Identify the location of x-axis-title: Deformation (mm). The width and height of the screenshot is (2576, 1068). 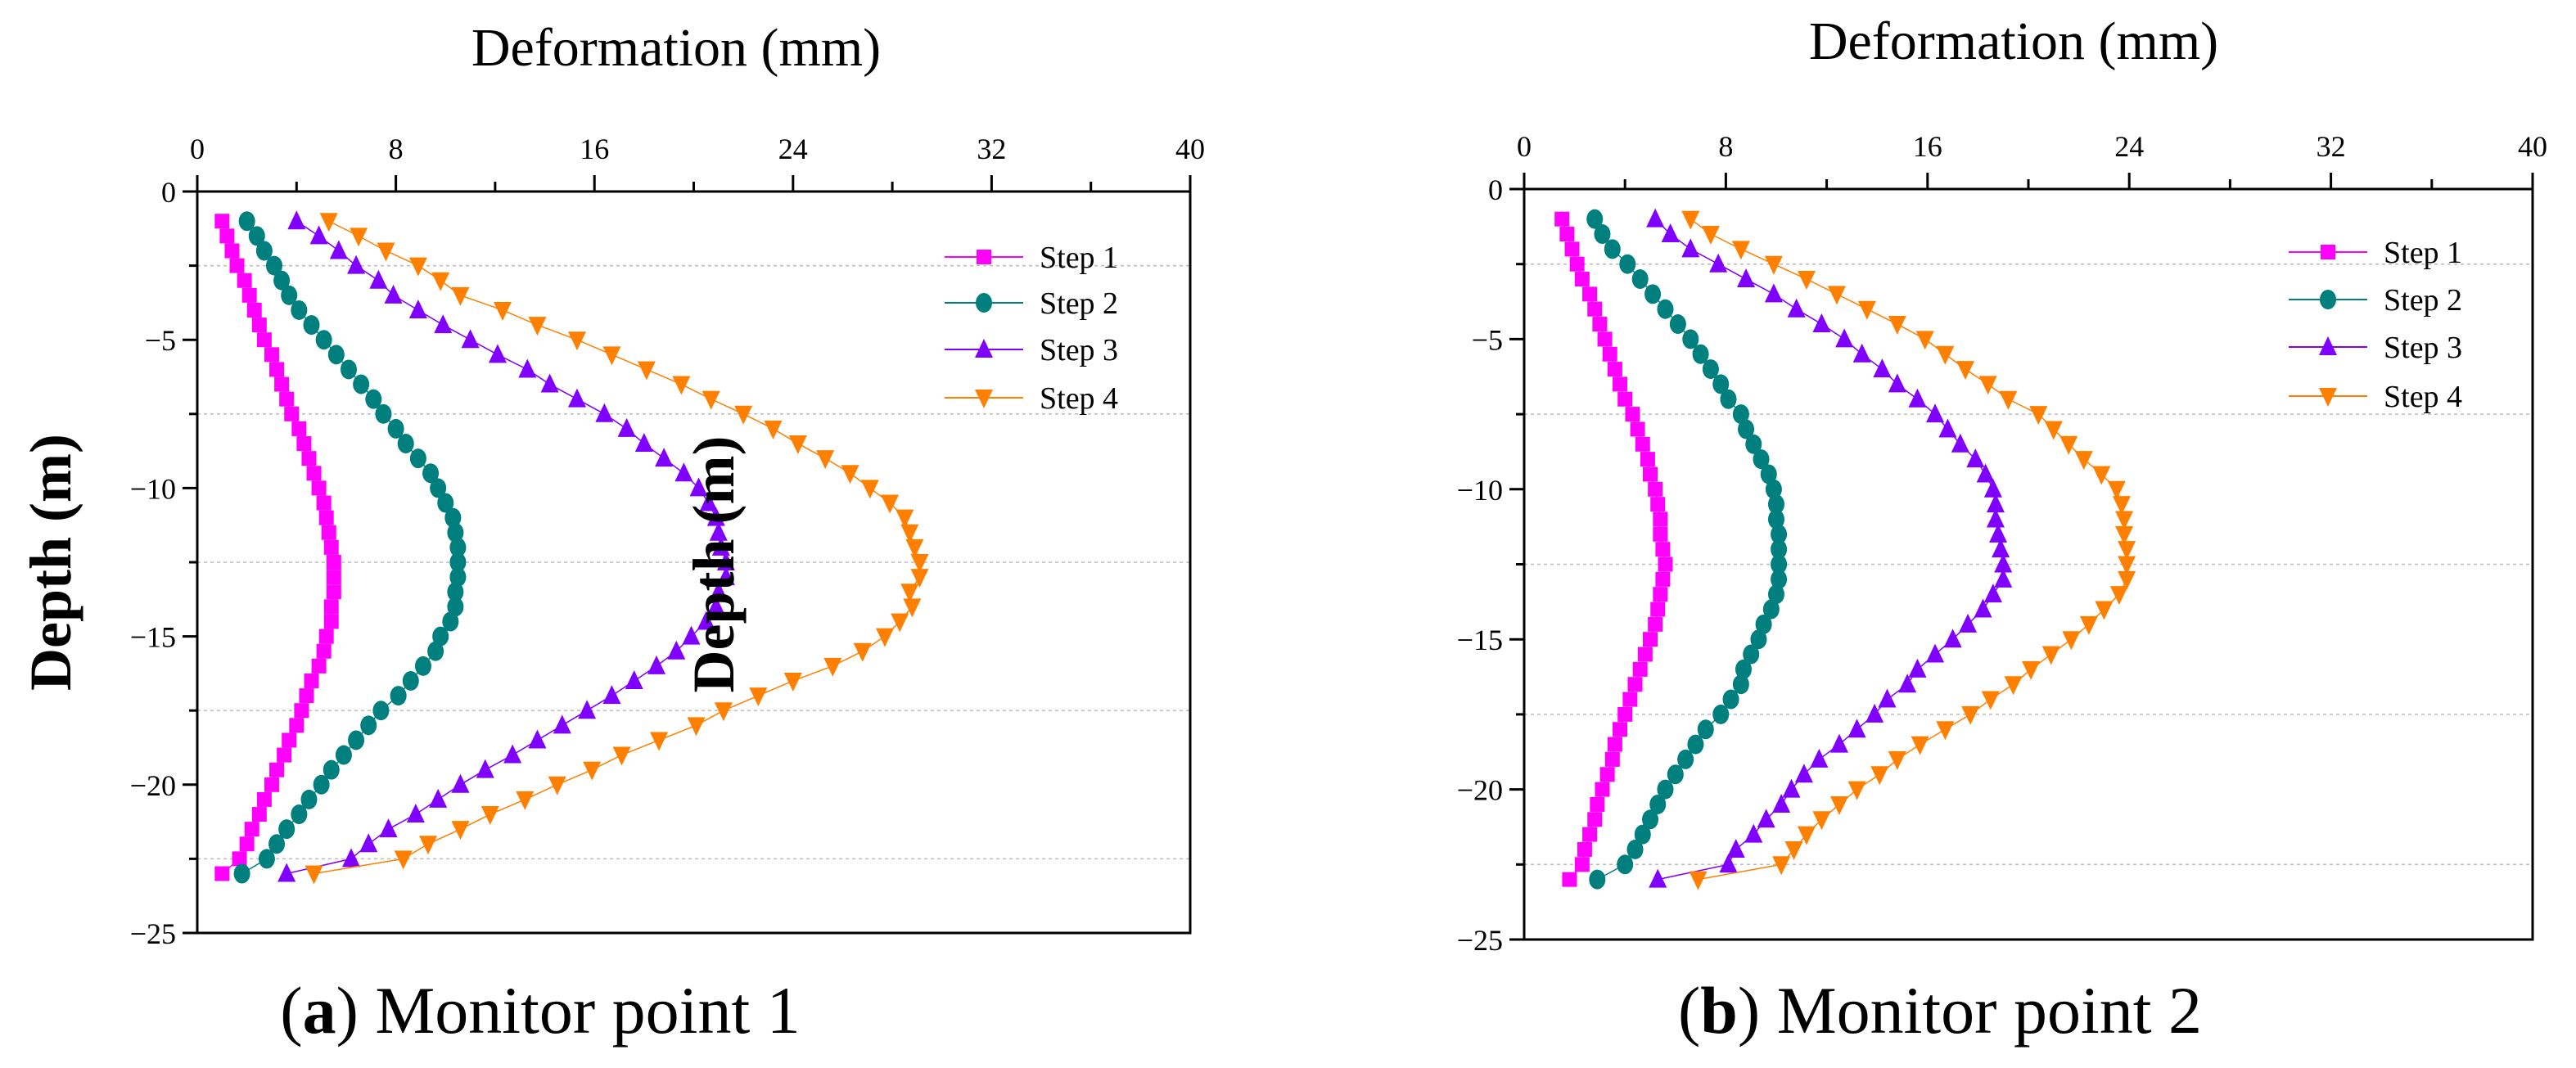
(676, 48).